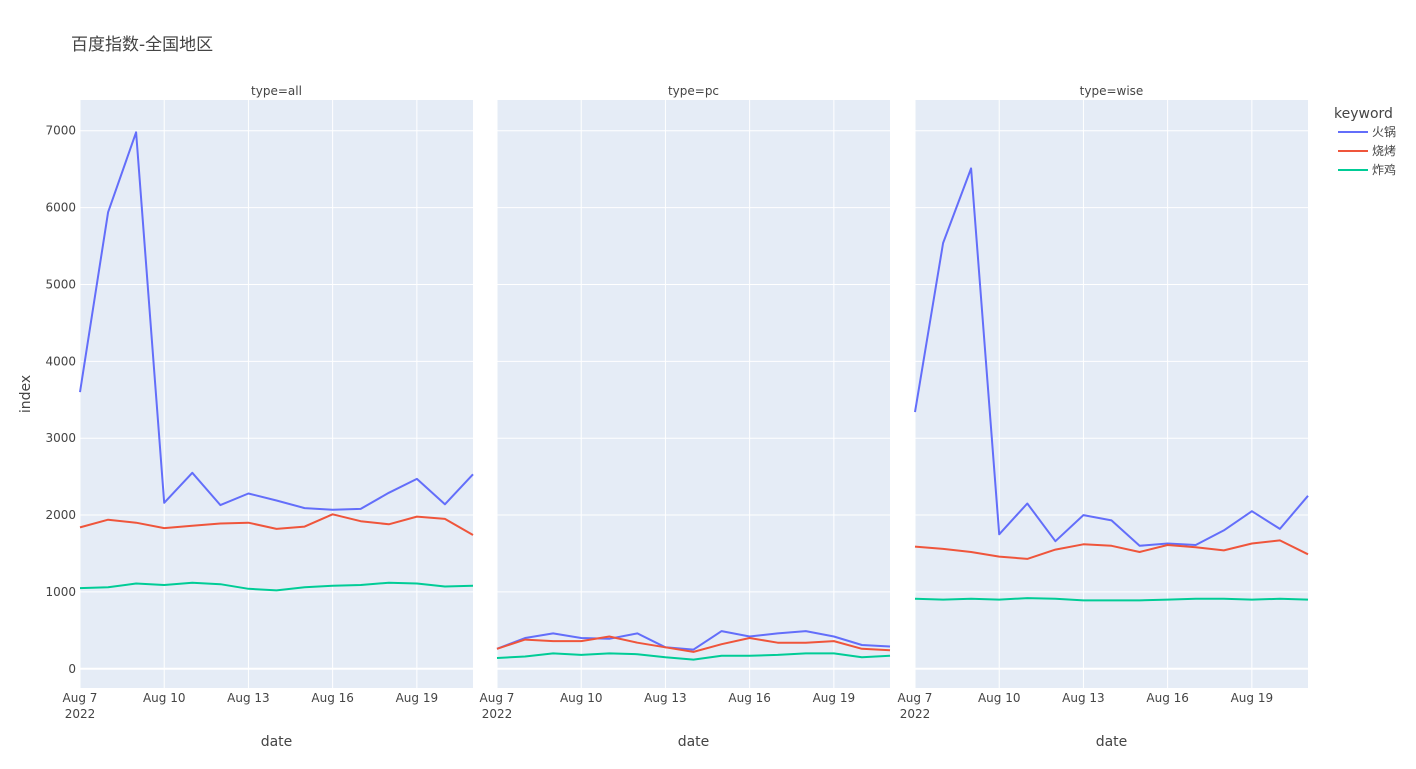 Image resolution: width=1416 pixels, height=769 pixels. I want to click on legend-item-火锅: 火锅, so click(1367, 131).